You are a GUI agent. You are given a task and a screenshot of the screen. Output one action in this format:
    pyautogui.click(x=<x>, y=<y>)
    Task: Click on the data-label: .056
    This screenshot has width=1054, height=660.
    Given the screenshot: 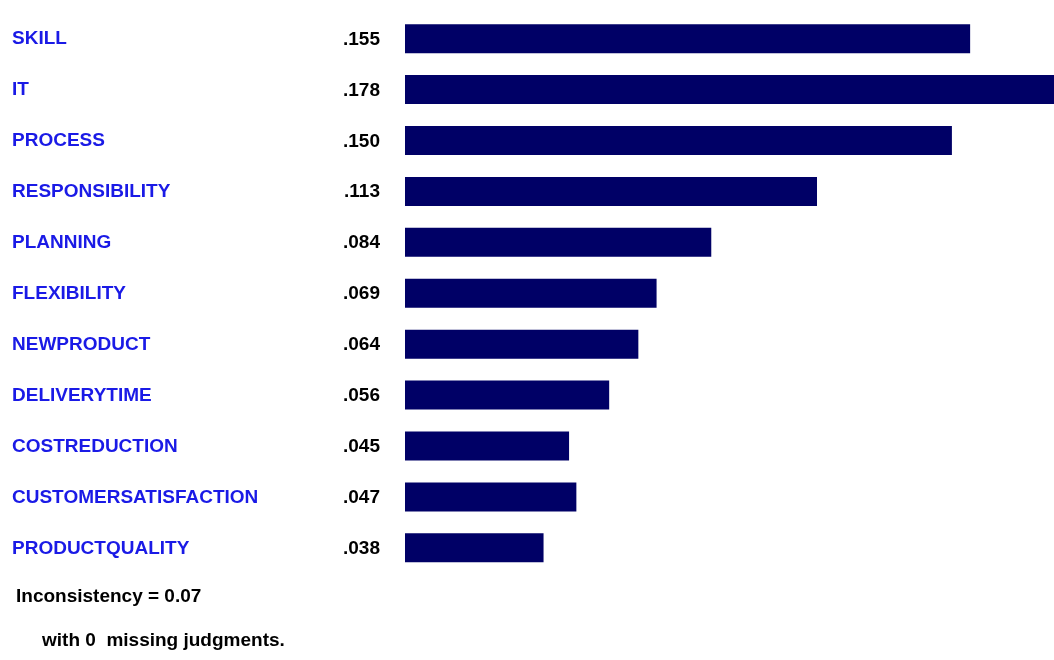 What is the action you would take?
    pyautogui.click(x=361, y=395)
    